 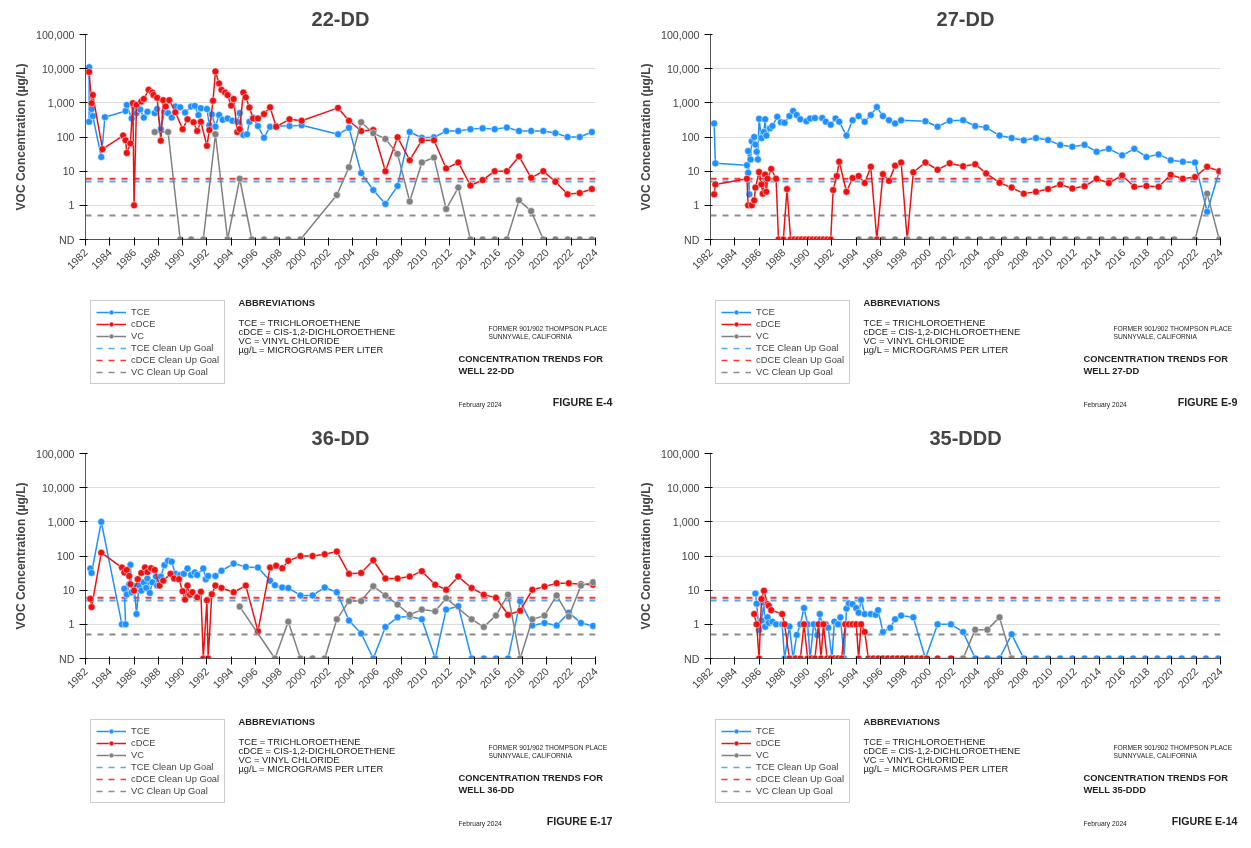 I want to click on text: FIGURE E-4, so click(x=582, y=401).